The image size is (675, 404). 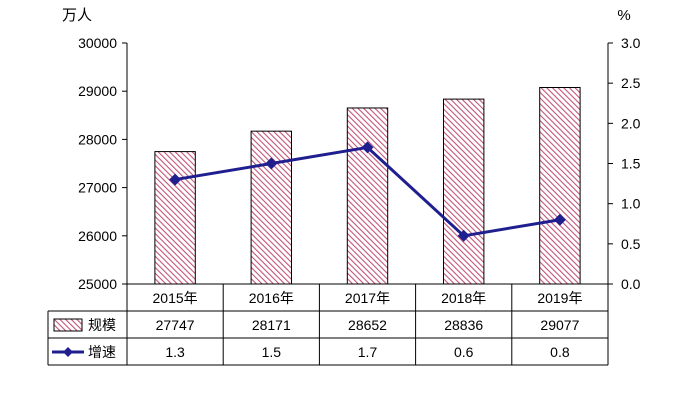 I want to click on legend-bar-label: 规模, so click(x=102, y=325).